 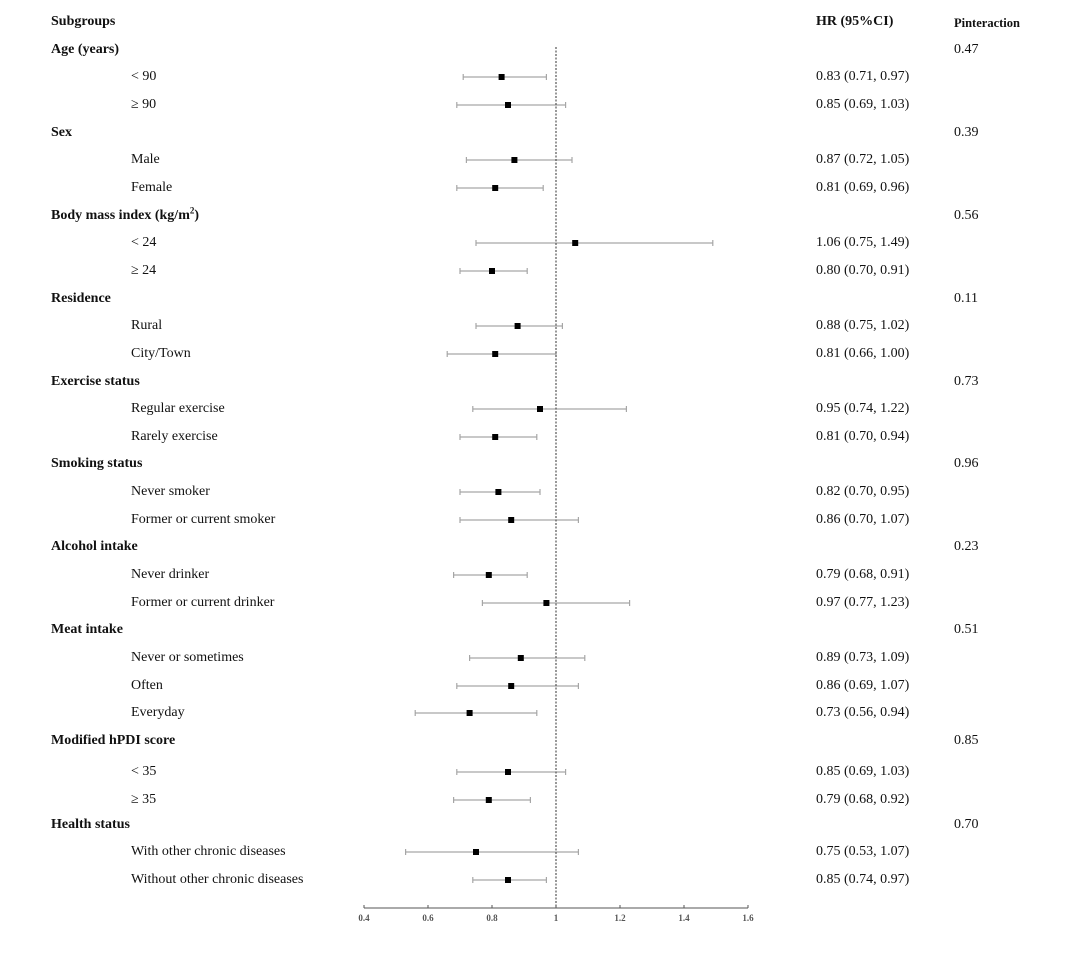 I want to click on p-interaction-value: 0.47, so click(x=966, y=49).